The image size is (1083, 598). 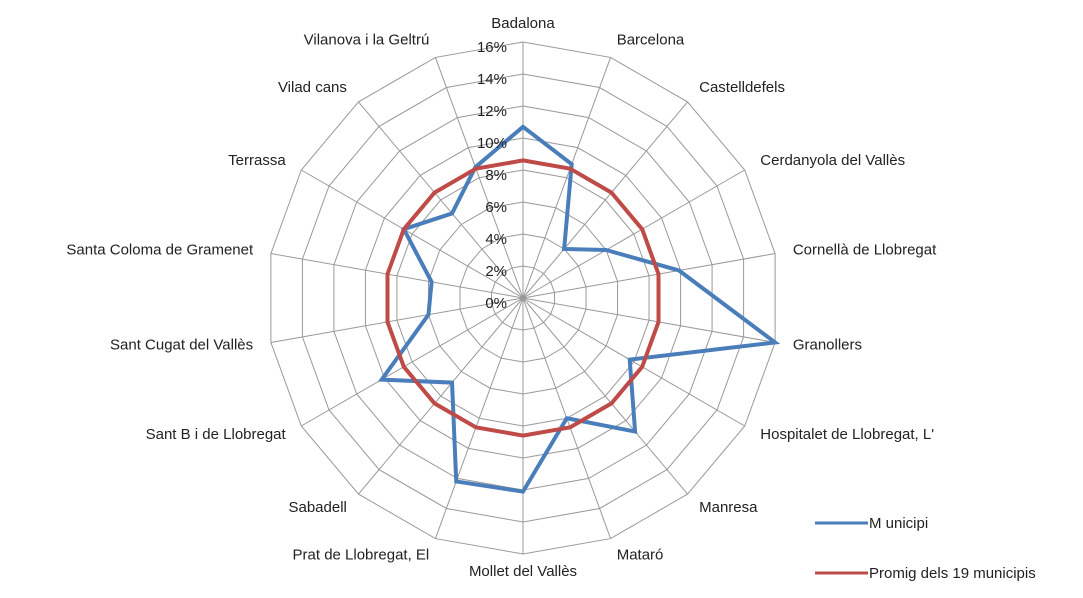 I want to click on series-line, so click(x=523, y=298).